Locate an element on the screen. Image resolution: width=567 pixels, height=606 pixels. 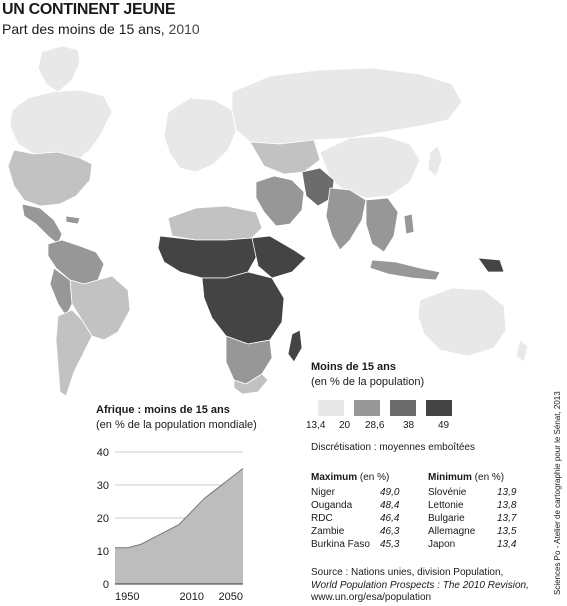
area-series is located at coordinates (179, 526).